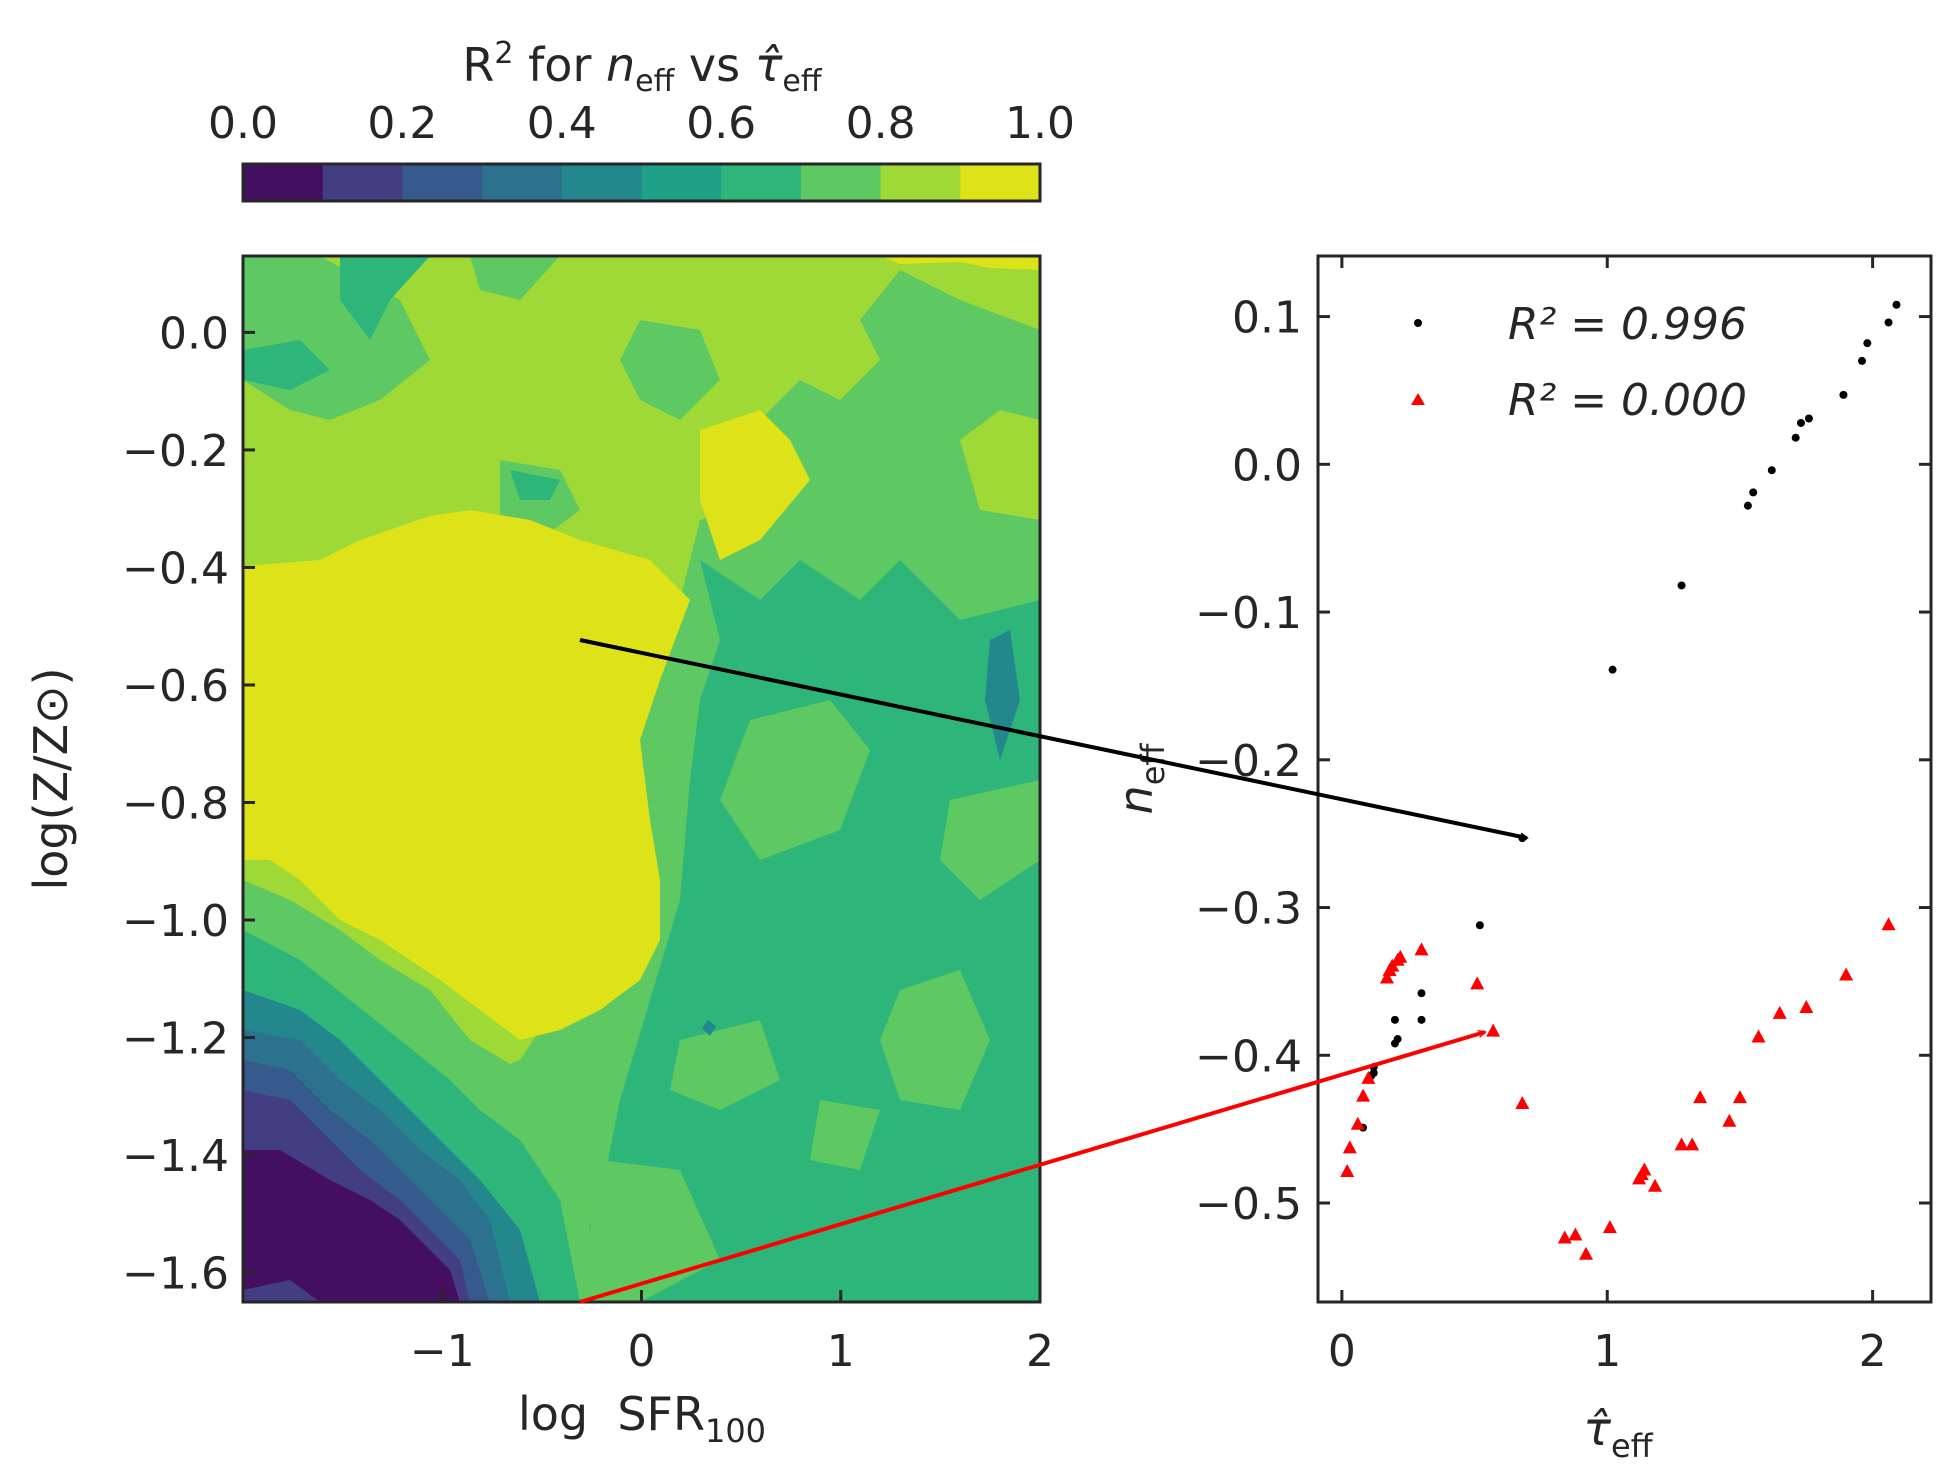 This screenshot has height=1473, width=1954. Describe the element at coordinates (960, 263) in the screenshot. I see `contour-level-yellow-corner` at that location.